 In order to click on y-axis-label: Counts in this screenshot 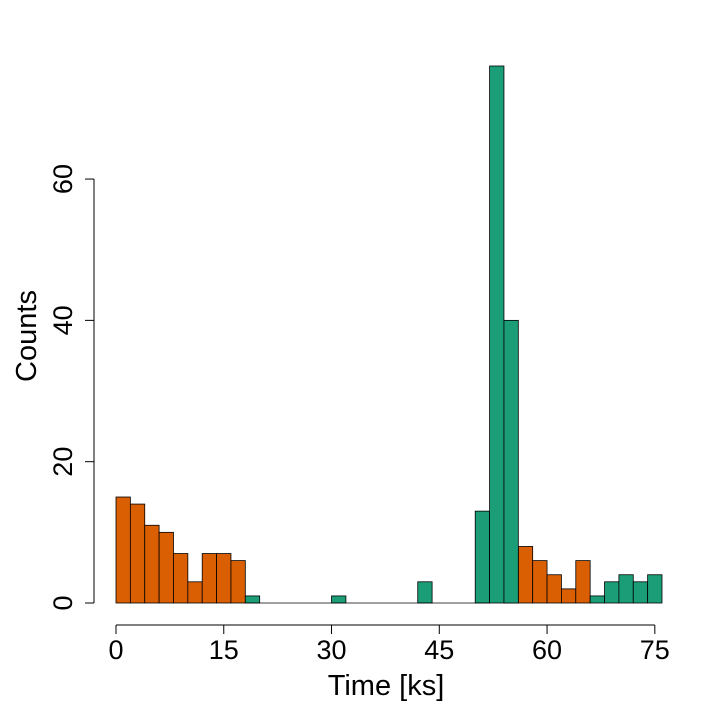, I will do `click(27, 336)`.